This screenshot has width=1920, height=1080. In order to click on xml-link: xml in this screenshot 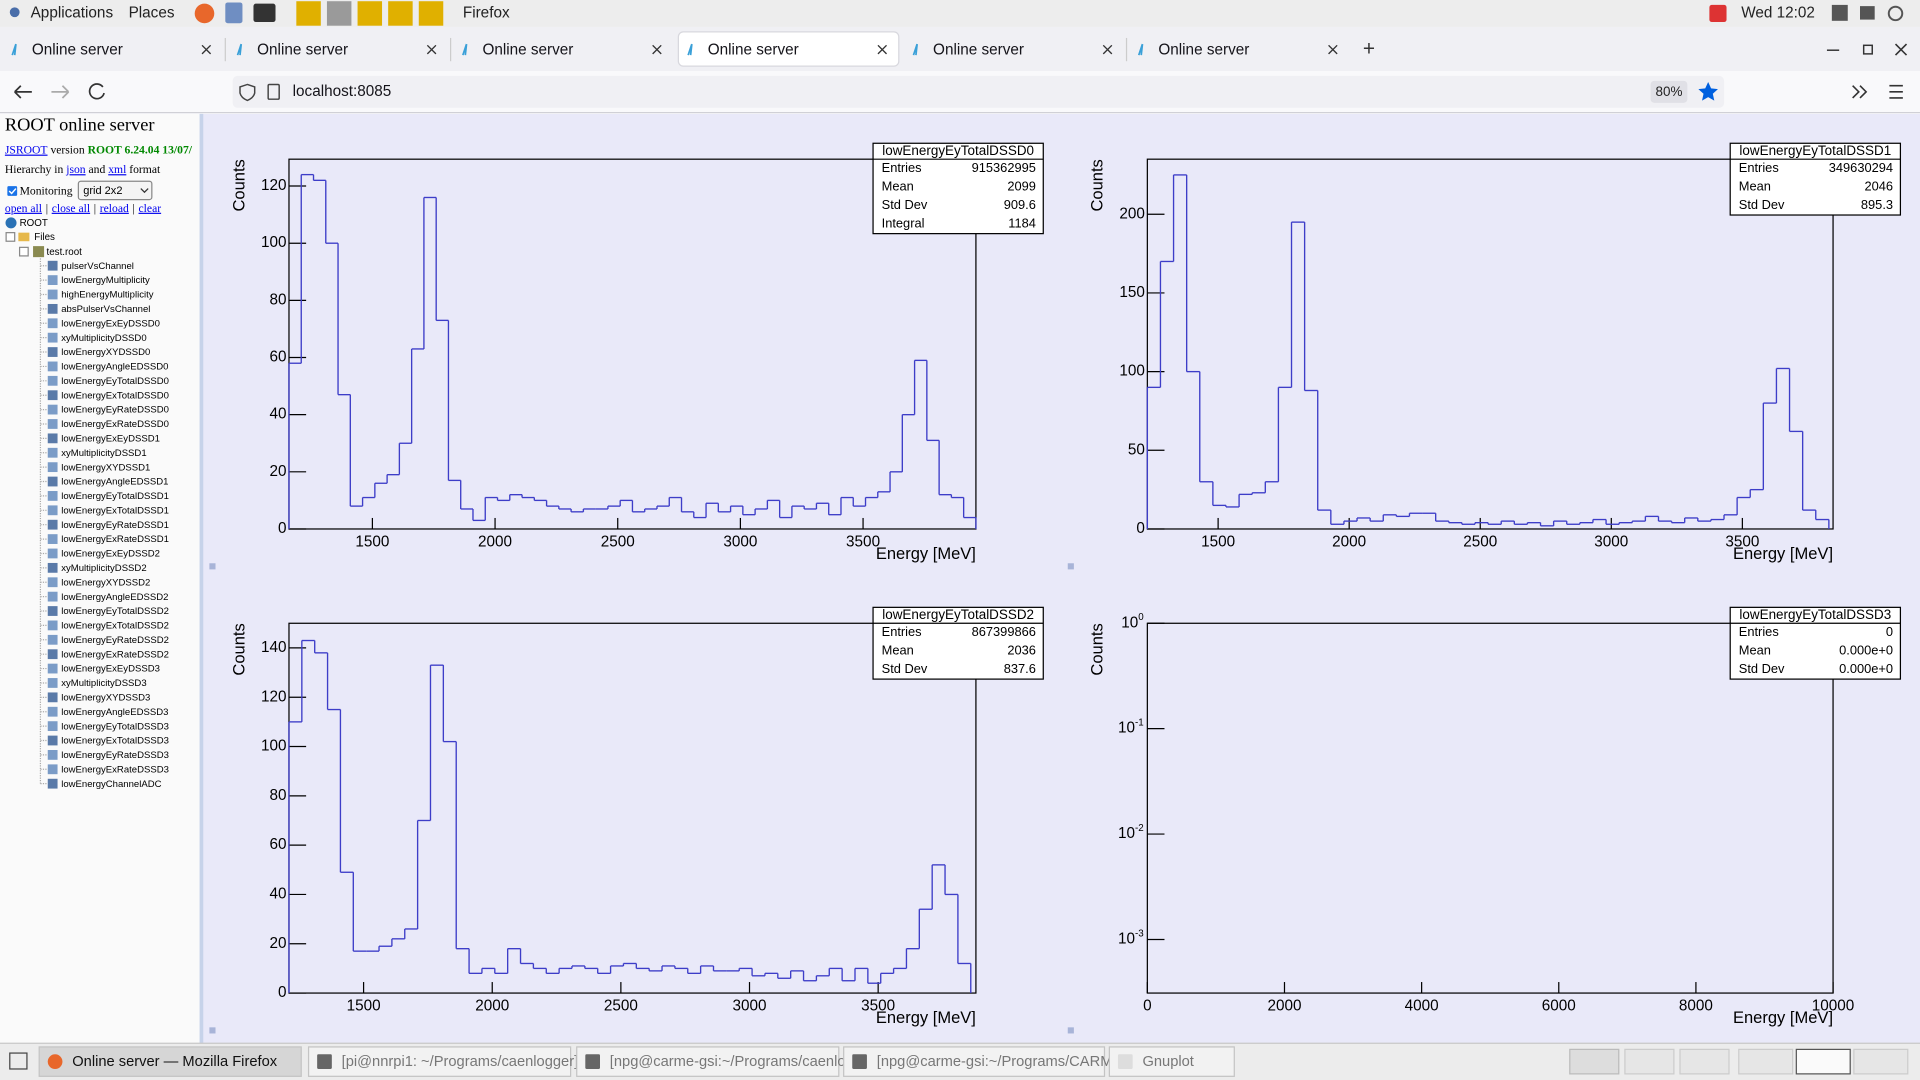, I will do `click(117, 169)`.